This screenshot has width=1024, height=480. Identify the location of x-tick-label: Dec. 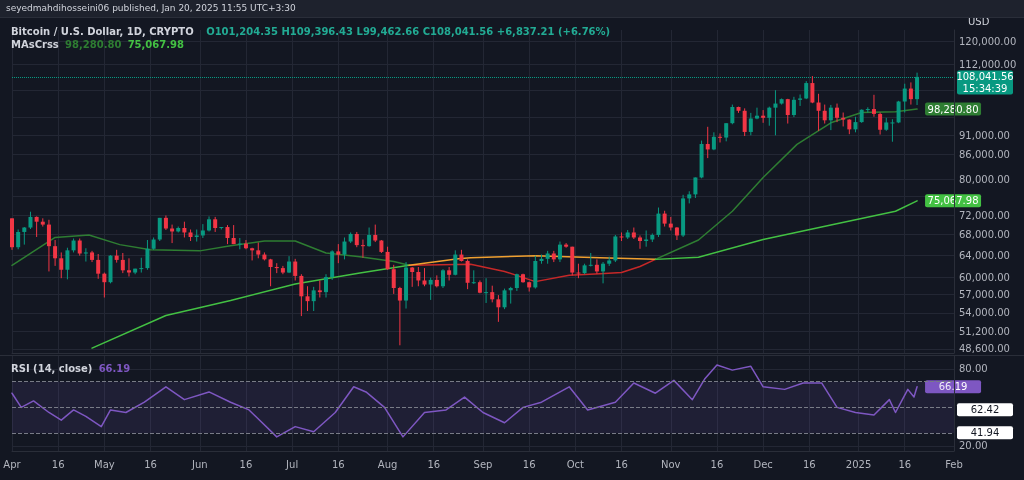
(763, 464).